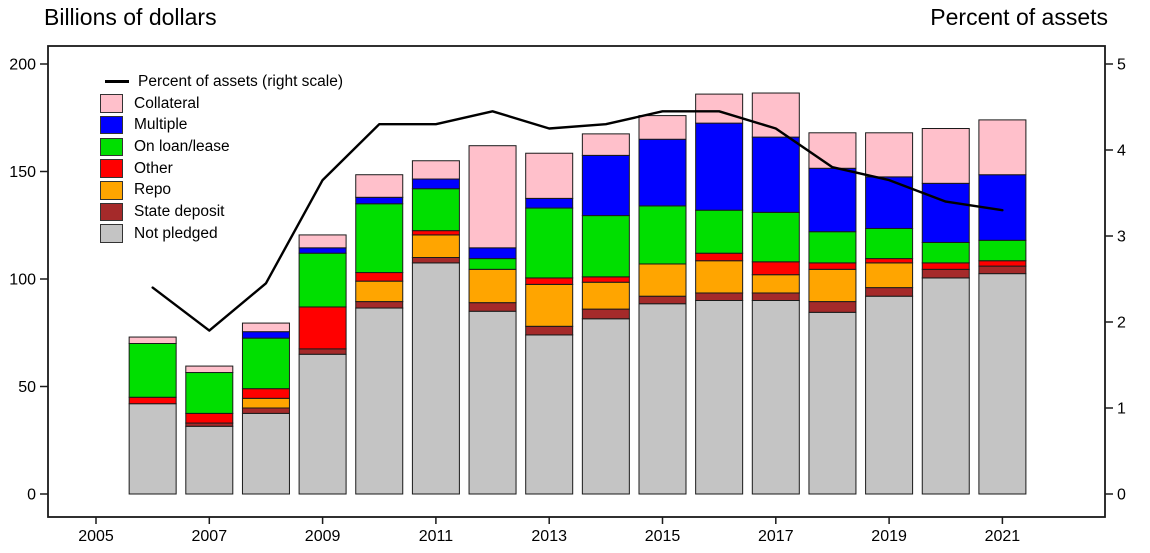 The image size is (1150, 553). I want to click on x-axis-tick-label: 2019, so click(889, 536).